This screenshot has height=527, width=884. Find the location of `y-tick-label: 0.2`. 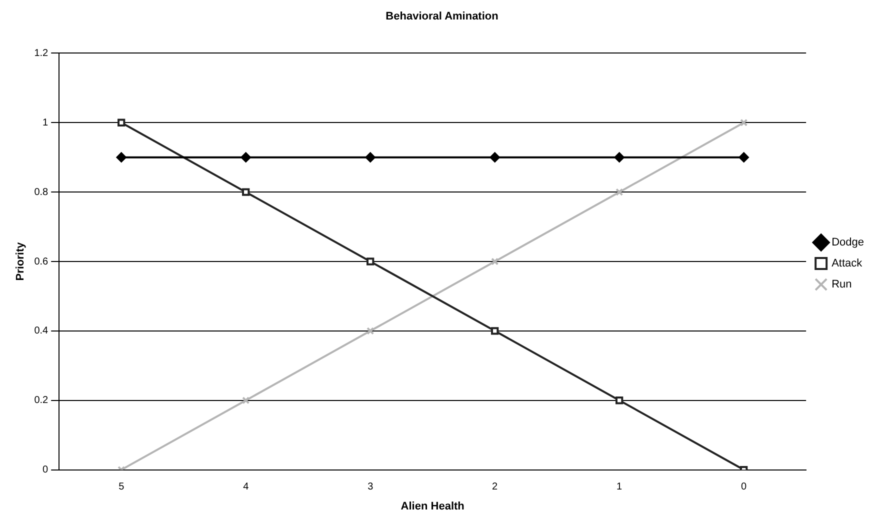

y-tick-label: 0.2 is located at coordinates (41, 400).